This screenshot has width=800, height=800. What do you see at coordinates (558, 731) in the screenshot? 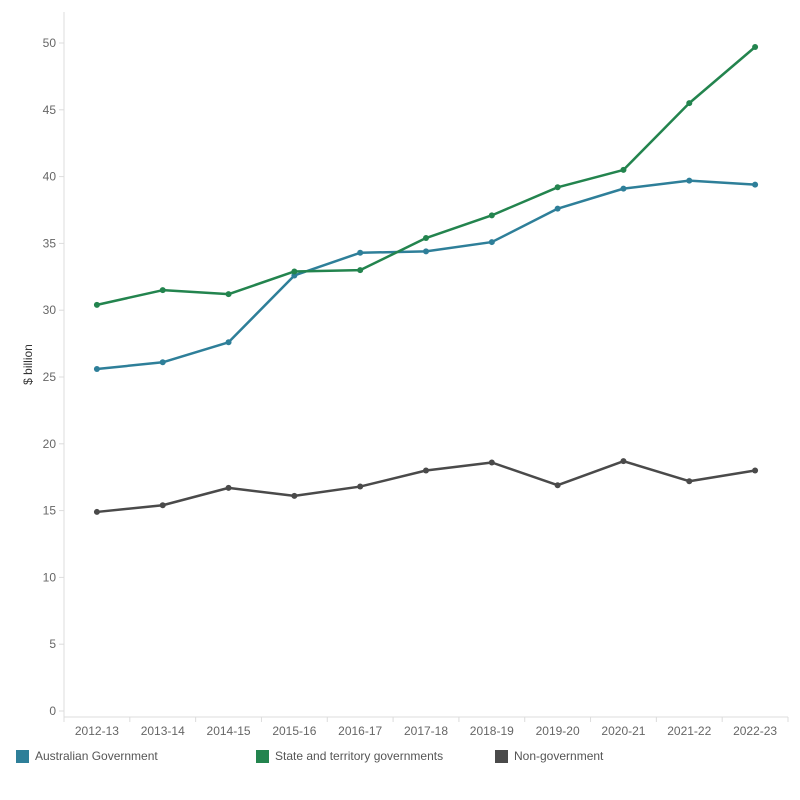
I see `x-tick-label: 2019-20` at bounding box center [558, 731].